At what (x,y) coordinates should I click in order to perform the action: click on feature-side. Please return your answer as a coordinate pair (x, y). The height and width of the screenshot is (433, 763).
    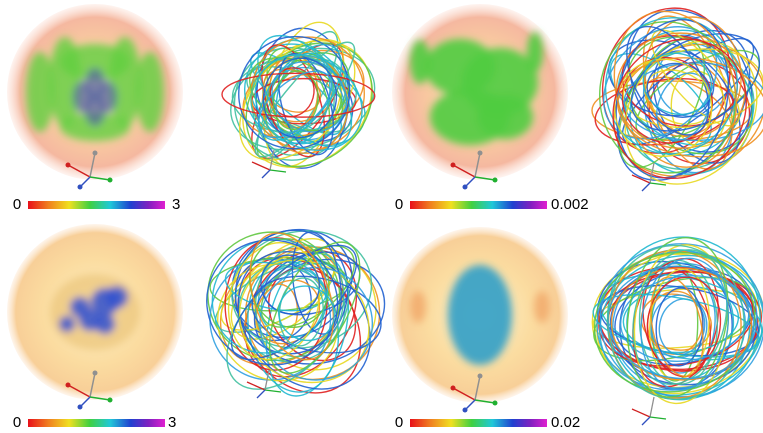
    Looking at the image, I should click on (418, 307).